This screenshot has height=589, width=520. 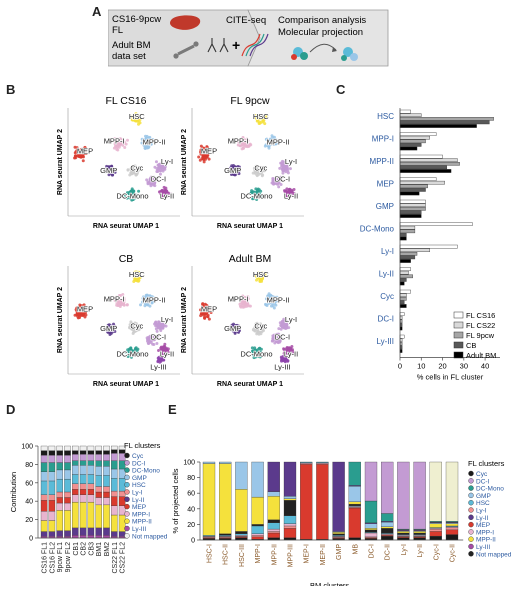 What do you see at coordinates (407, 257) in the screenshot?
I see `bar-cb` at bounding box center [407, 257].